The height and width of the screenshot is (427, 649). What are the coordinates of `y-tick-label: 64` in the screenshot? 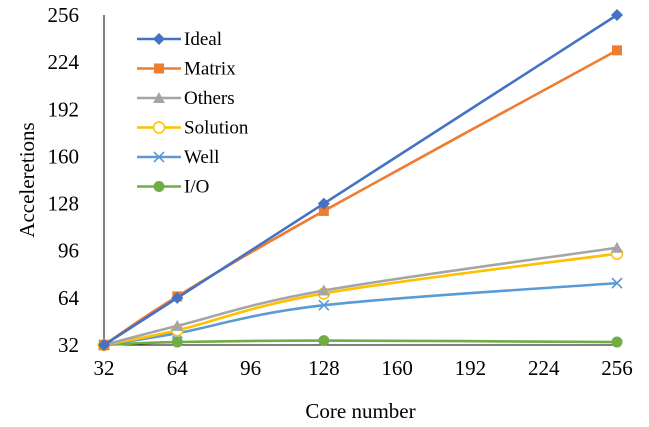 It's located at (69, 298).